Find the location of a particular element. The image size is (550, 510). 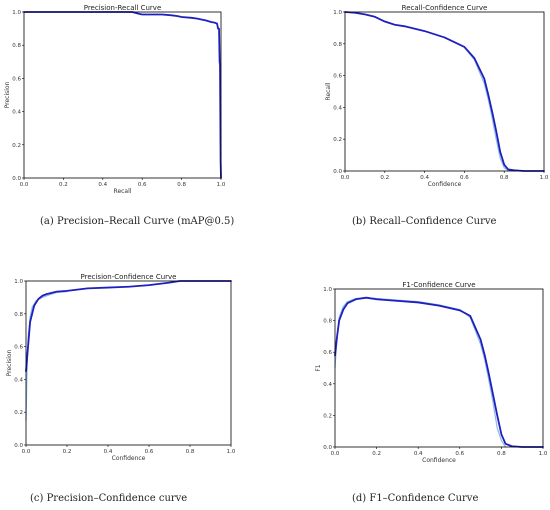

pr-chart-title: Precision-Recall Curve is located at coordinates (123, 8).